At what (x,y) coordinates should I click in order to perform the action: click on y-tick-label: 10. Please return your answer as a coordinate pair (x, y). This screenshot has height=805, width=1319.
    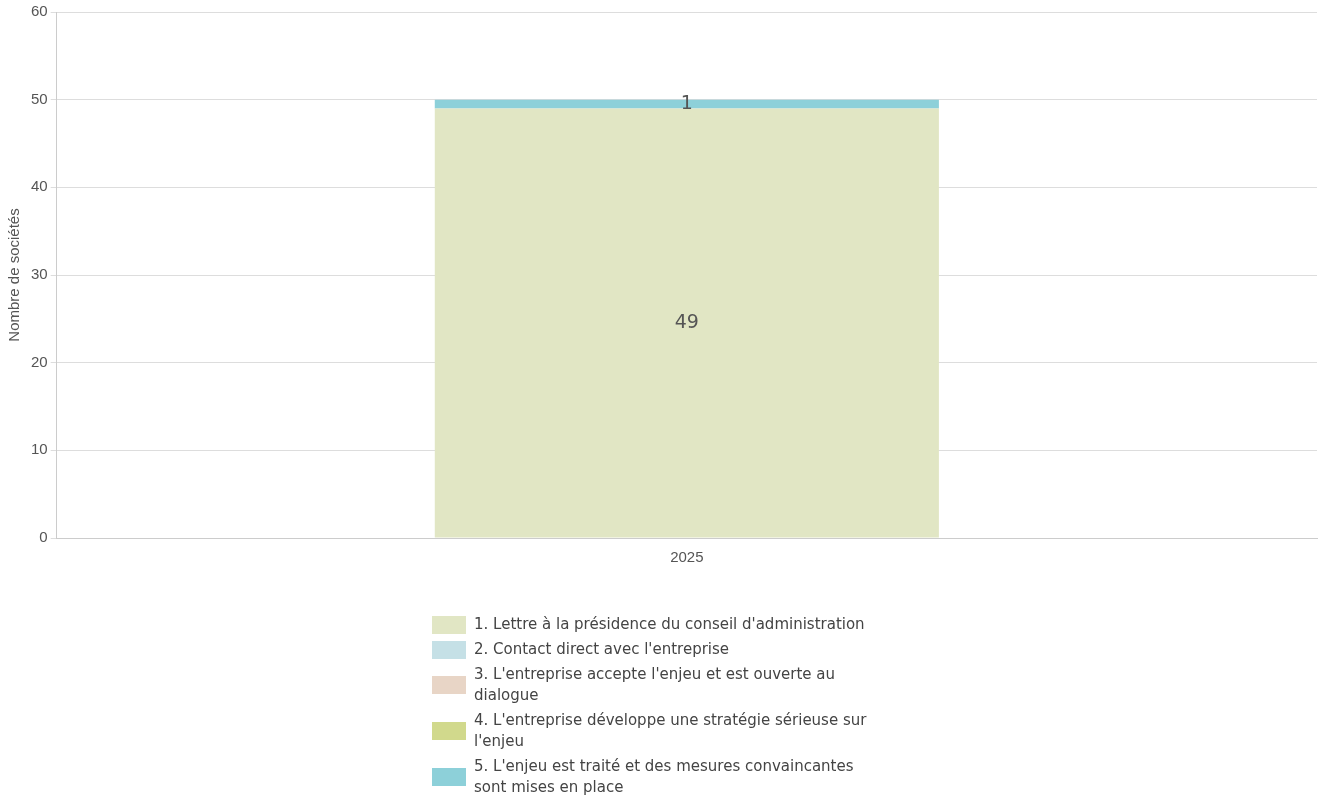
    Looking at the image, I should click on (39, 449).